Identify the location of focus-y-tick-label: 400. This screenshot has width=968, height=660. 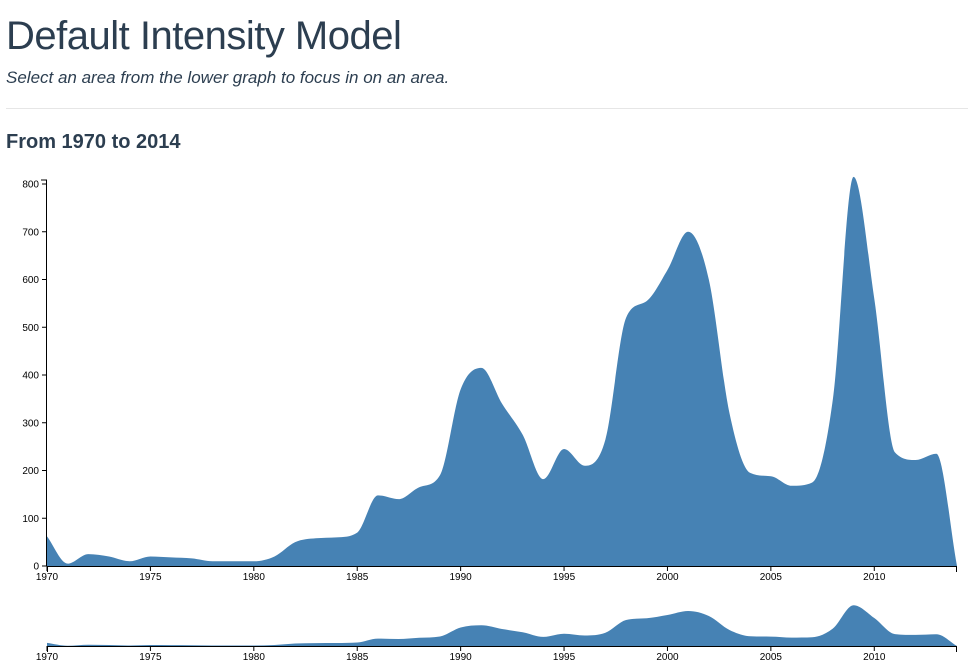
(30, 376).